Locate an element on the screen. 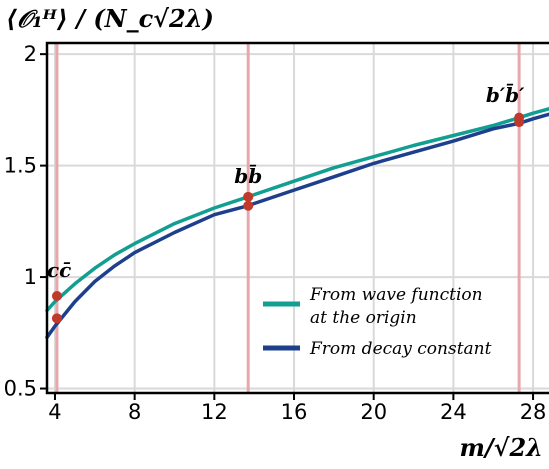 The image size is (549, 469). legend-label-wave-function: From wave function at the origin is located at coordinates (396, 306).